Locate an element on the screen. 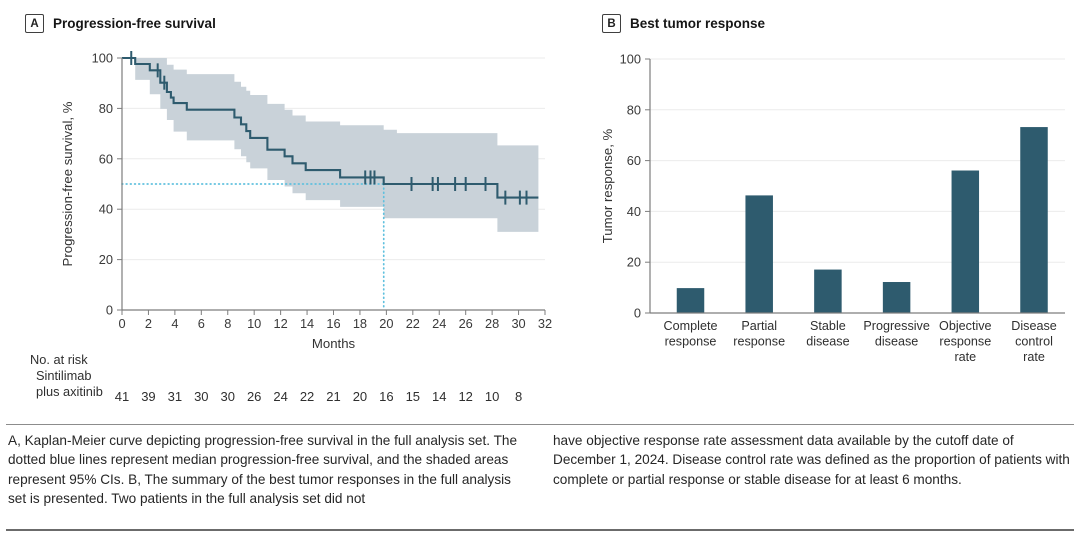 The image size is (1080, 542). confidence-interval-band is located at coordinates (330, 145).